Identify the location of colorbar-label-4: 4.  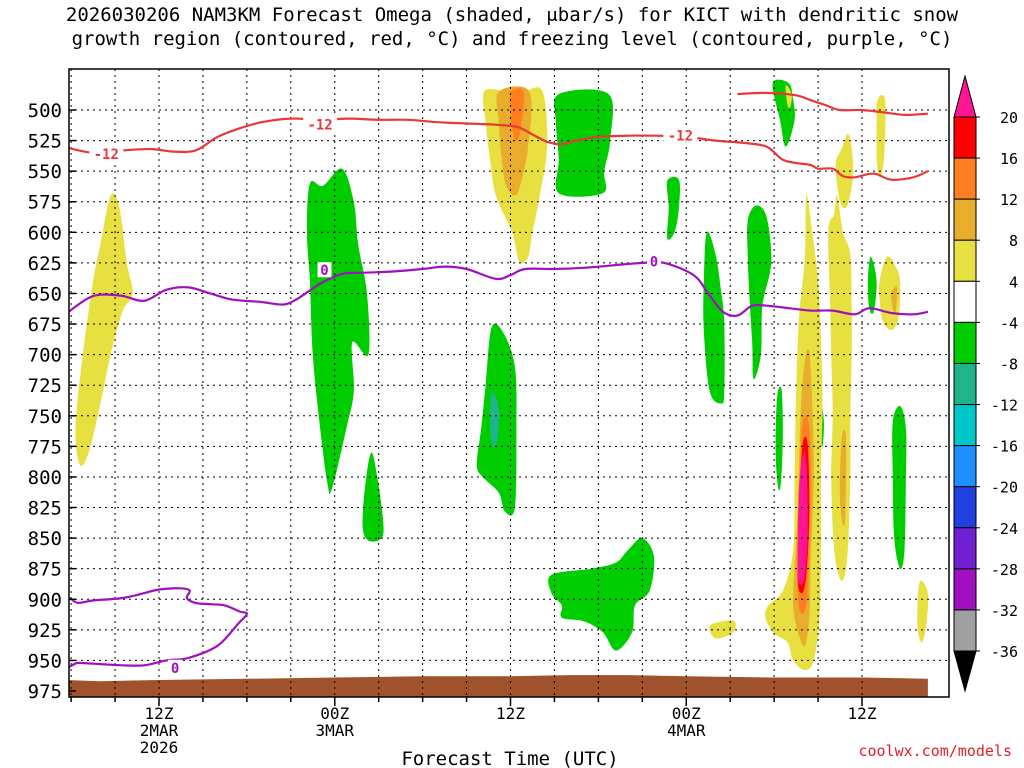
(1013, 282).